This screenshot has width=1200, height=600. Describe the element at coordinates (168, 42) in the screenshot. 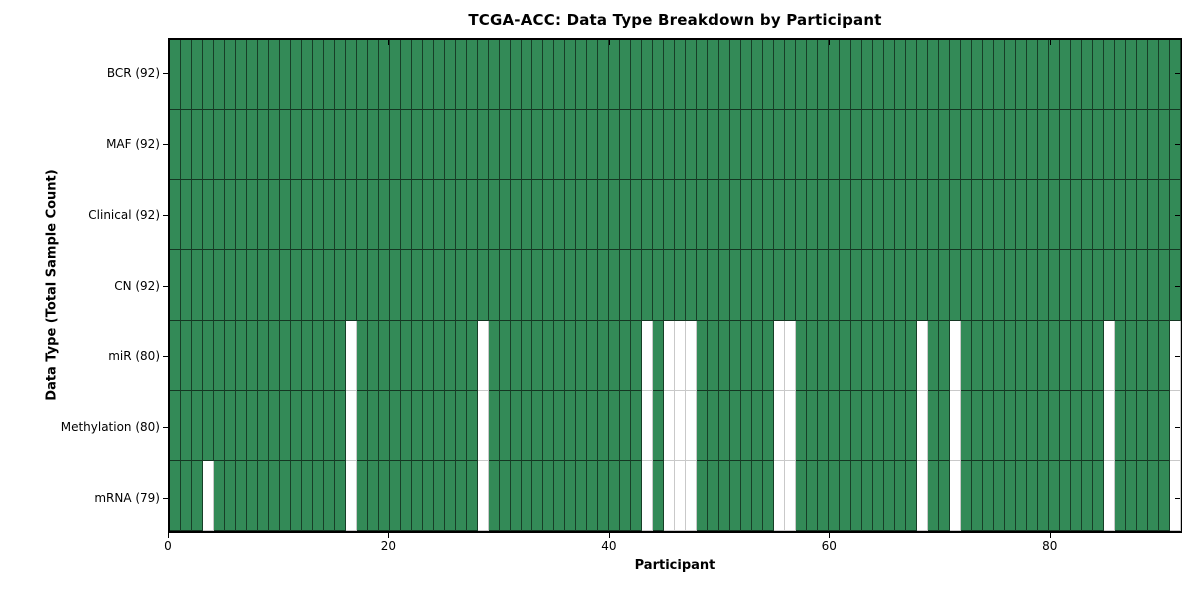

I see `x-tick-mark-top` at that location.